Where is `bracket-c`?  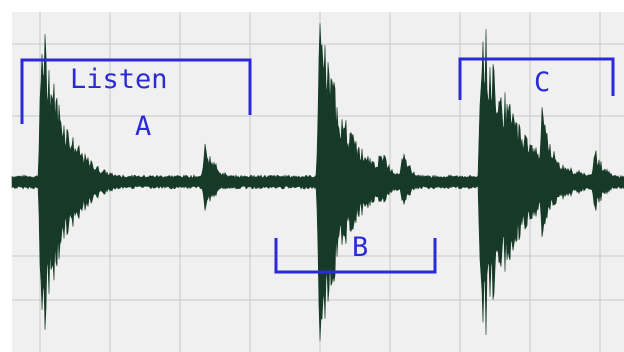
bracket-c is located at coordinates (536, 78).